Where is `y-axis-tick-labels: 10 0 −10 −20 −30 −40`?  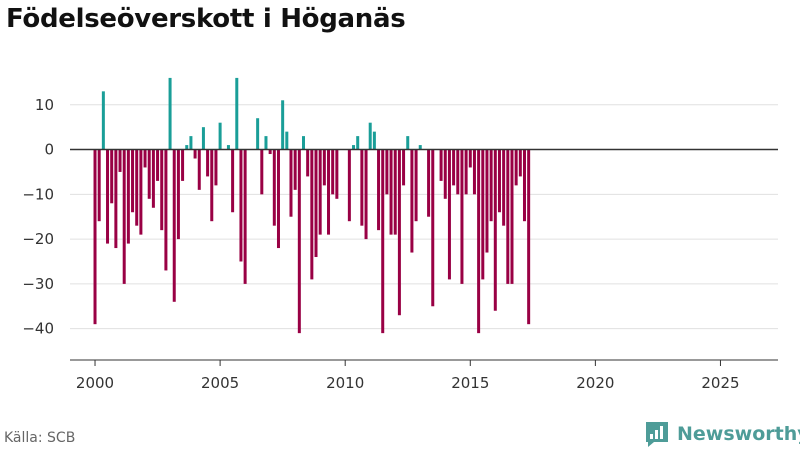 y-axis-tick-labels: 10 0 −10 −20 −30 −40 is located at coordinates (38, 217).